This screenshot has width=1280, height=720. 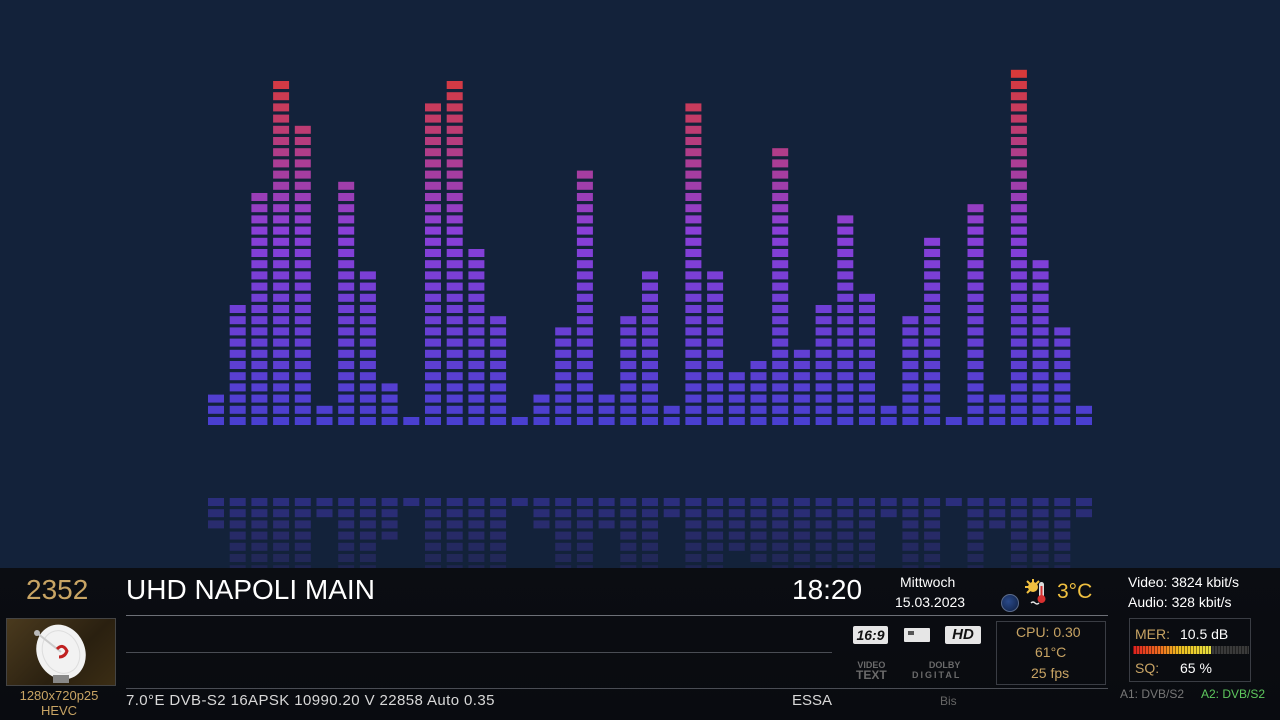 I want to click on clock-time: 18:20, so click(x=827, y=589).